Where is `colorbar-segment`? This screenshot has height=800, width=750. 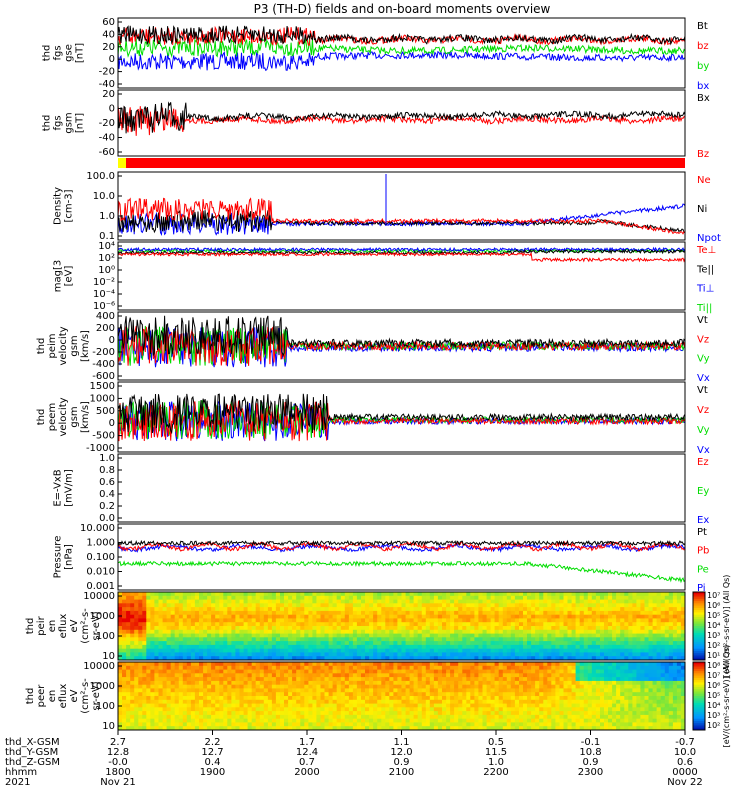 colorbar-segment is located at coordinates (699, 652).